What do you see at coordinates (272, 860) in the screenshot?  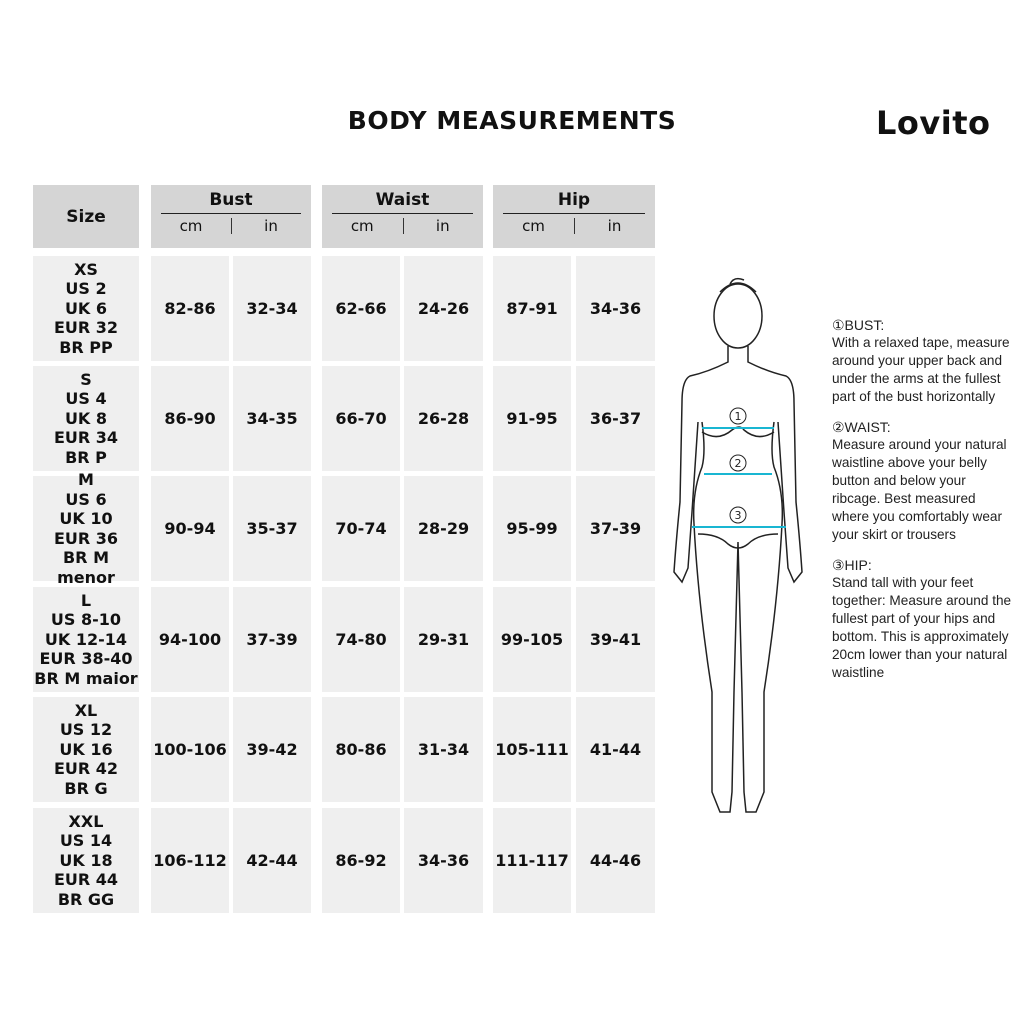 I see `measurement-cell: 42-44` at bounding box center [272, 860].